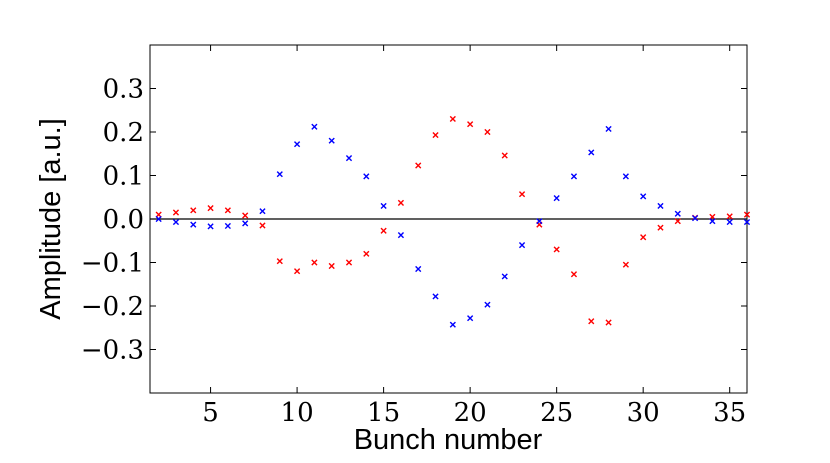  I want to click on x-tick-label: 20, so click(470, 413).